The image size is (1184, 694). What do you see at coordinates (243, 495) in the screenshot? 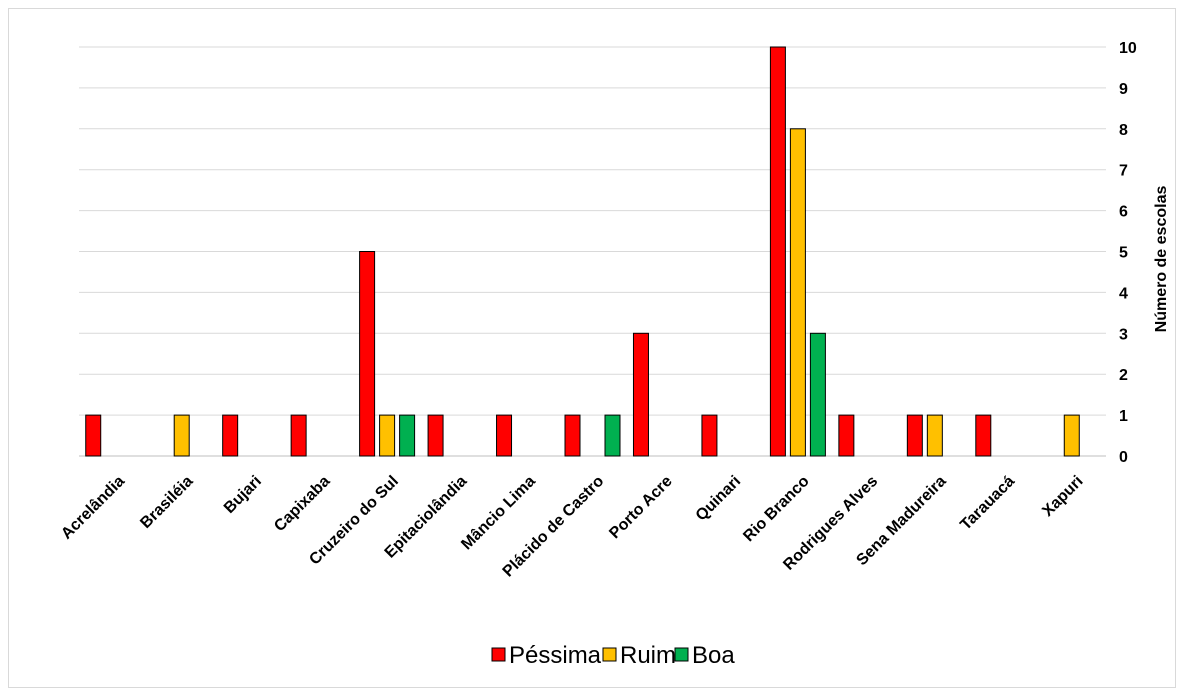
I see `x-tick-label: Bujari` at bounding box center [243, 495].